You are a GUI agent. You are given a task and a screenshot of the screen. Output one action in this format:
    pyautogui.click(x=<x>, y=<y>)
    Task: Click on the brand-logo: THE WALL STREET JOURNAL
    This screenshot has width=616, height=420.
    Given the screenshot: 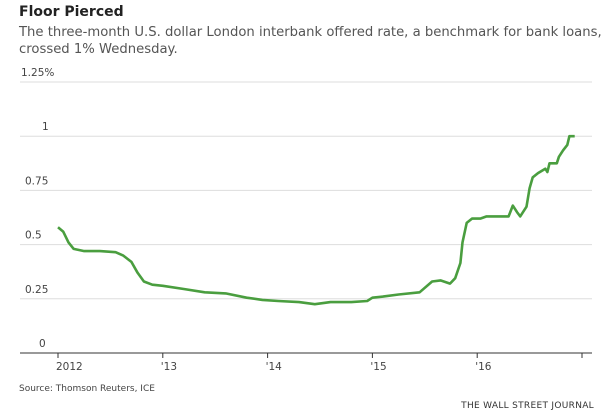 What is the action you would take?
    pyautogui.click(x=527, y=406)
    